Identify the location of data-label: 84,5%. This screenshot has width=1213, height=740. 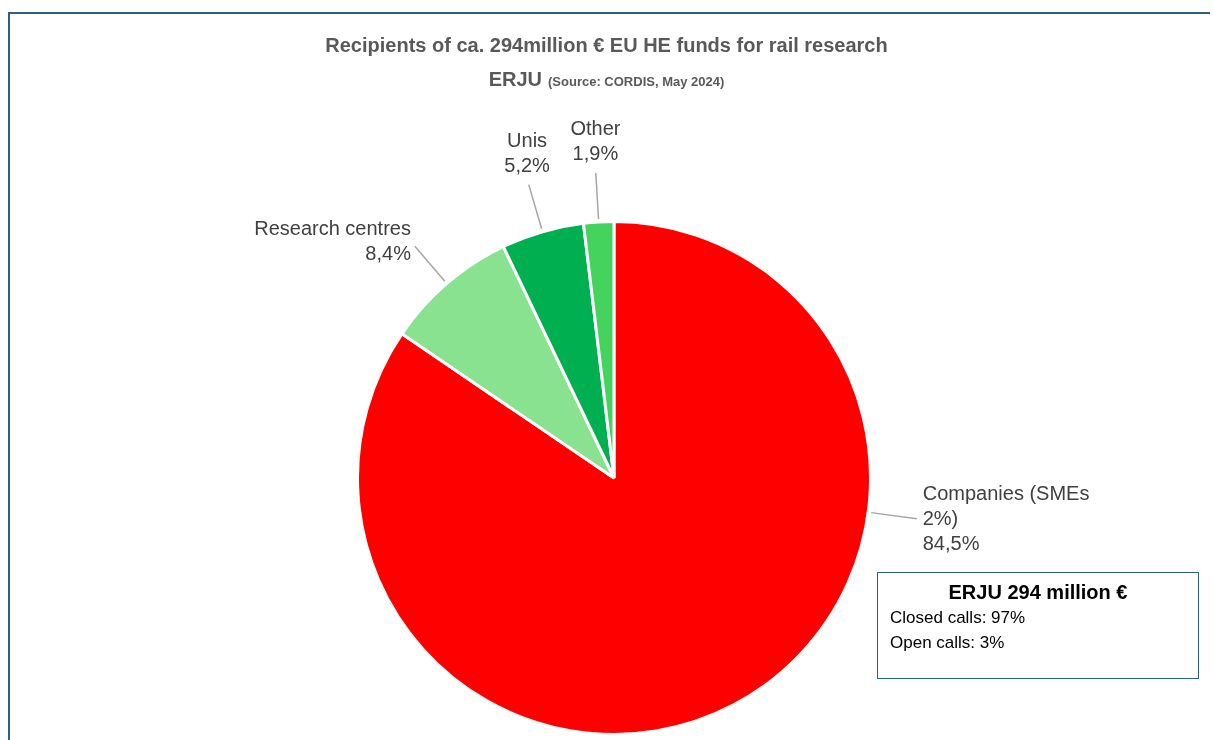
(951, 543).